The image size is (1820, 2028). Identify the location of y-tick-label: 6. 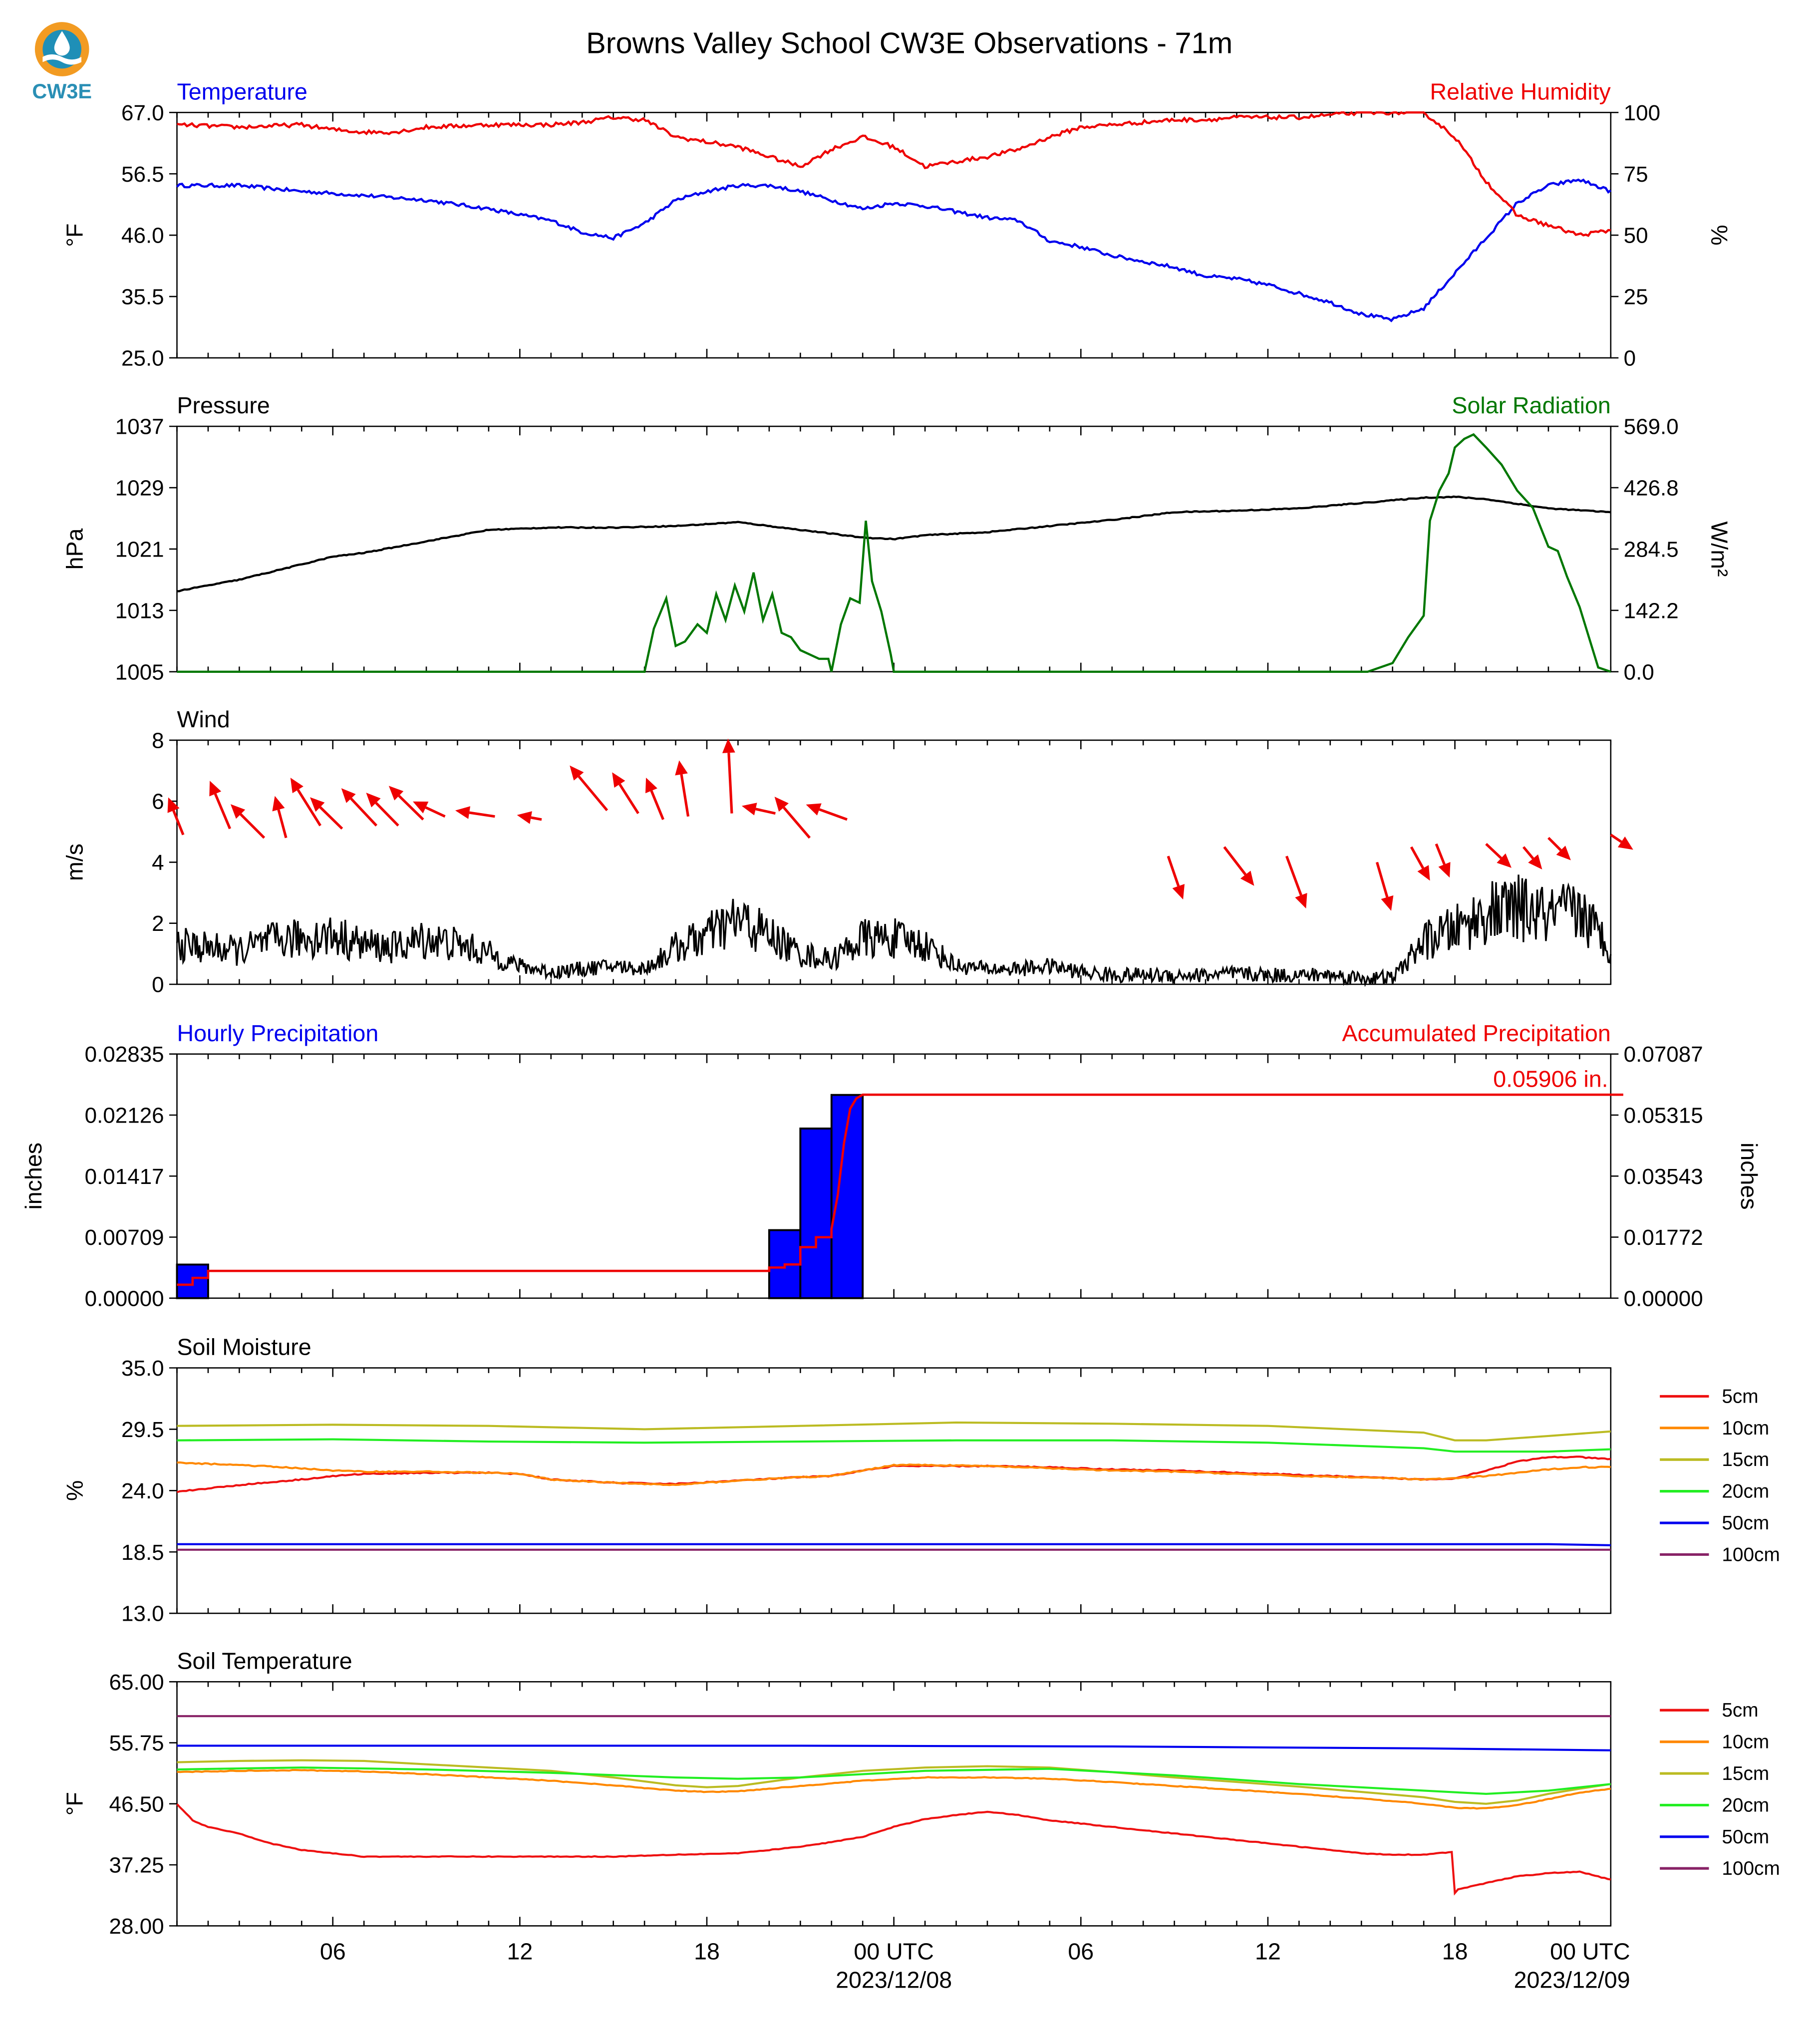
(158, 802).